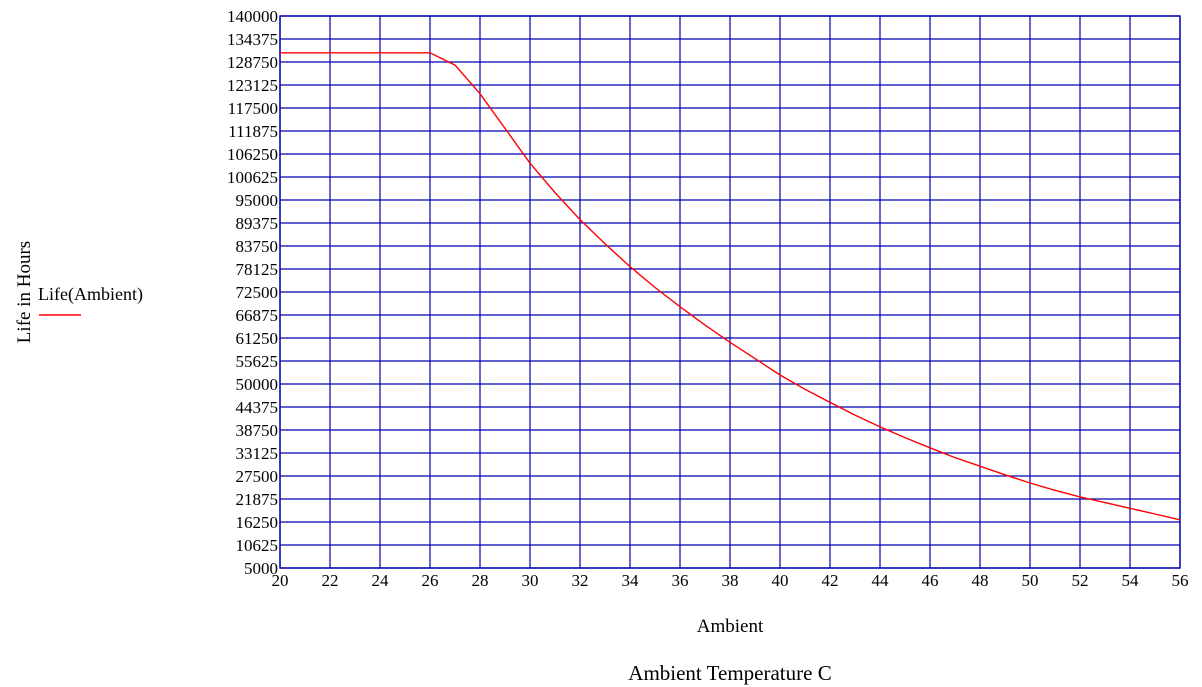 The width and height of the screenshot is (1202, 687). Describe the element at coordinates (257, 338) in the screenshot. I see `y-tick-label: 61250` at that location.